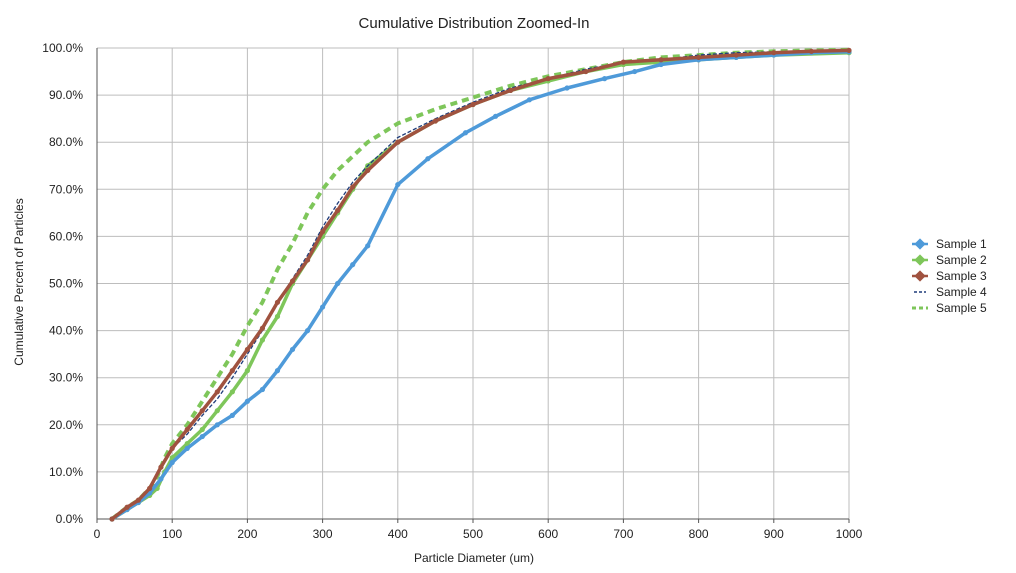 Image resolution: width=1016 pixels, height=573 pixels. I want to click on x-tick-label: 900, so click(774, 534).